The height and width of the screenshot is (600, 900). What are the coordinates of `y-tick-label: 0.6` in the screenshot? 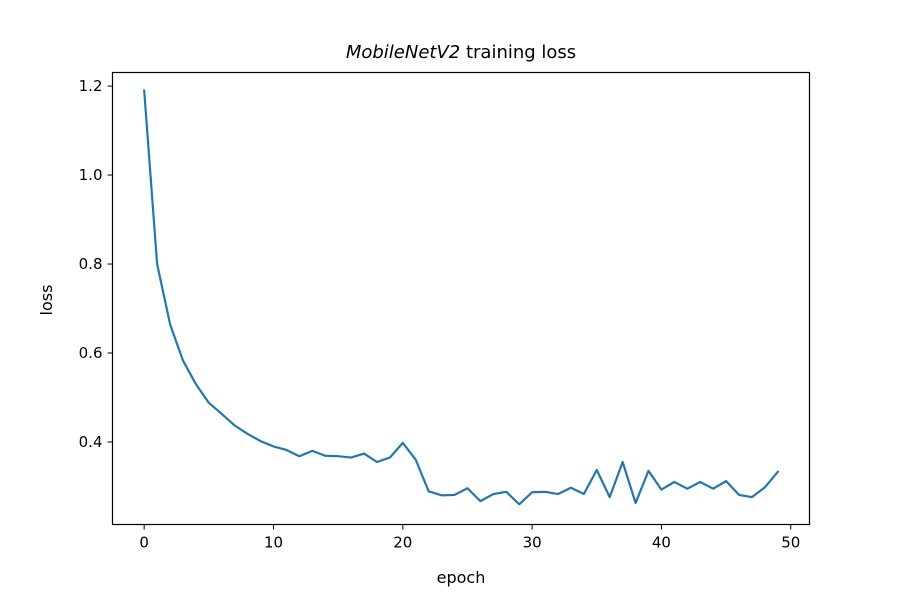 It's located at (91, 353).